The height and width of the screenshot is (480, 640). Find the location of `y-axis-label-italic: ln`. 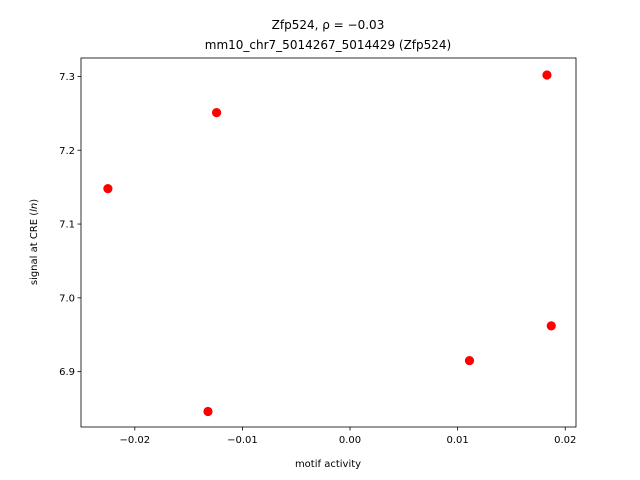

y-axis-label-italic: ln is located at coordinates (34, 207).